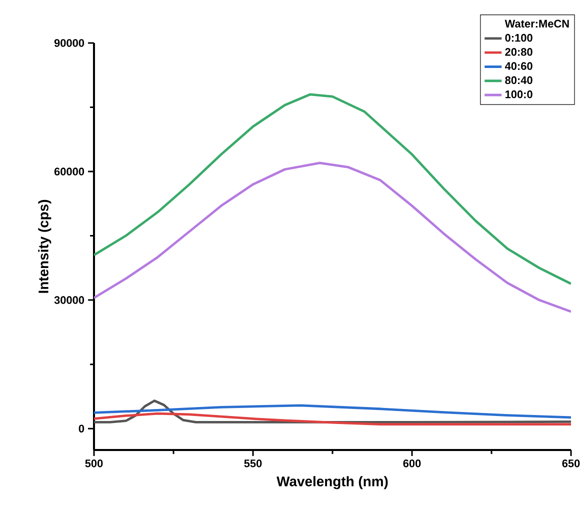 This screenshot has height=515, width=587. What do you see at coordinates (518, 94) in the screenshot?
I see `legend-label: 100:0` at bounding box center [518, 94].